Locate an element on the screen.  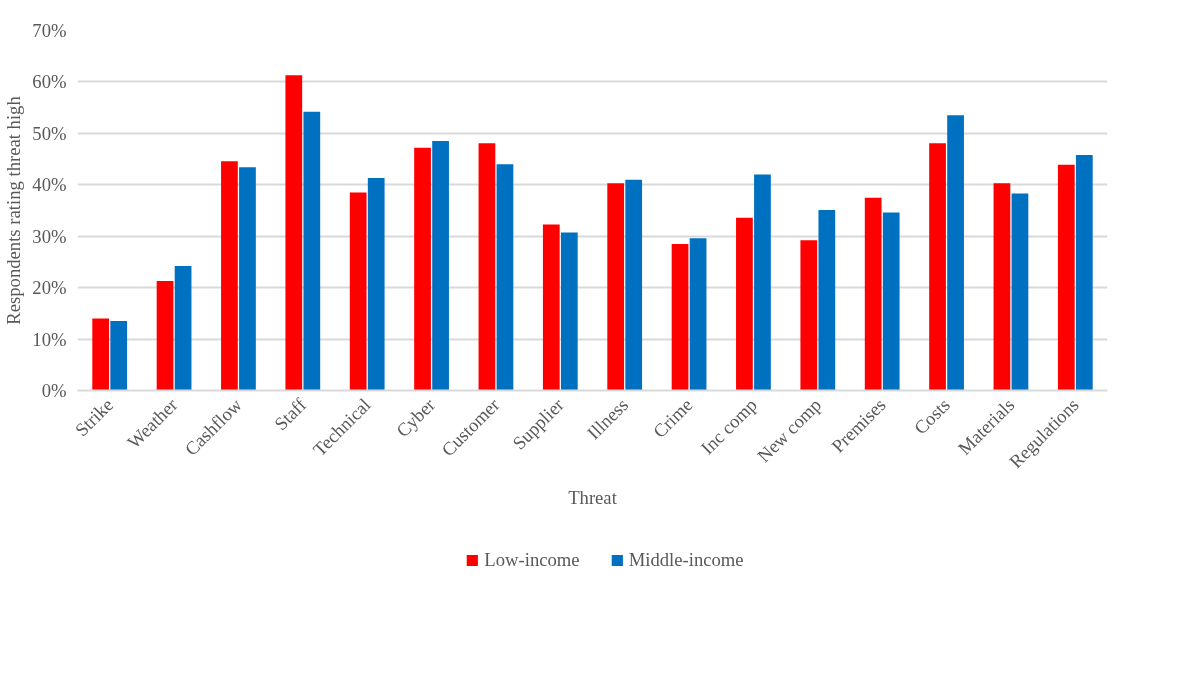
y-tick-label: 50% is located at coordinates (49, 133).